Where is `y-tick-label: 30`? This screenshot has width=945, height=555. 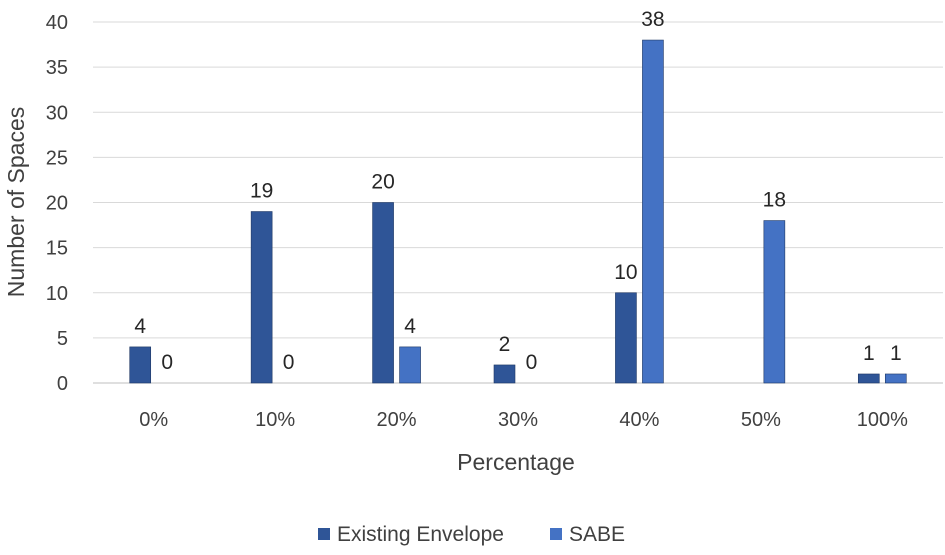 y-tick-label: 30 is located at coordinates (57, 113).